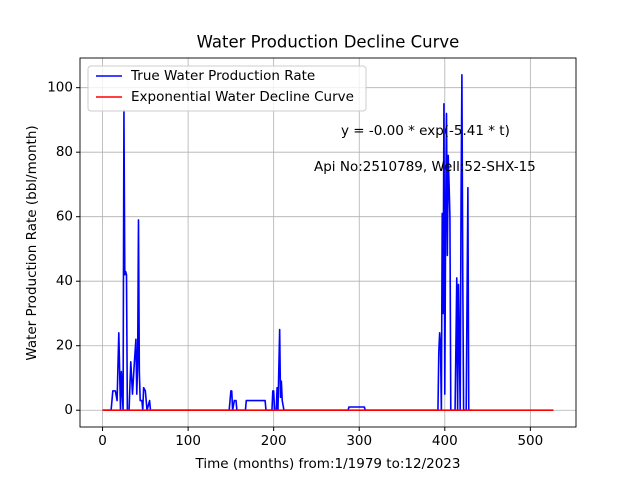 The width and height of the screenshot is (640, 480). Describe the element at coordinates (328, 464) in the screenshot. I see `x-axis-label: Time (months) from:1/1979 to:12/2023` at that location.